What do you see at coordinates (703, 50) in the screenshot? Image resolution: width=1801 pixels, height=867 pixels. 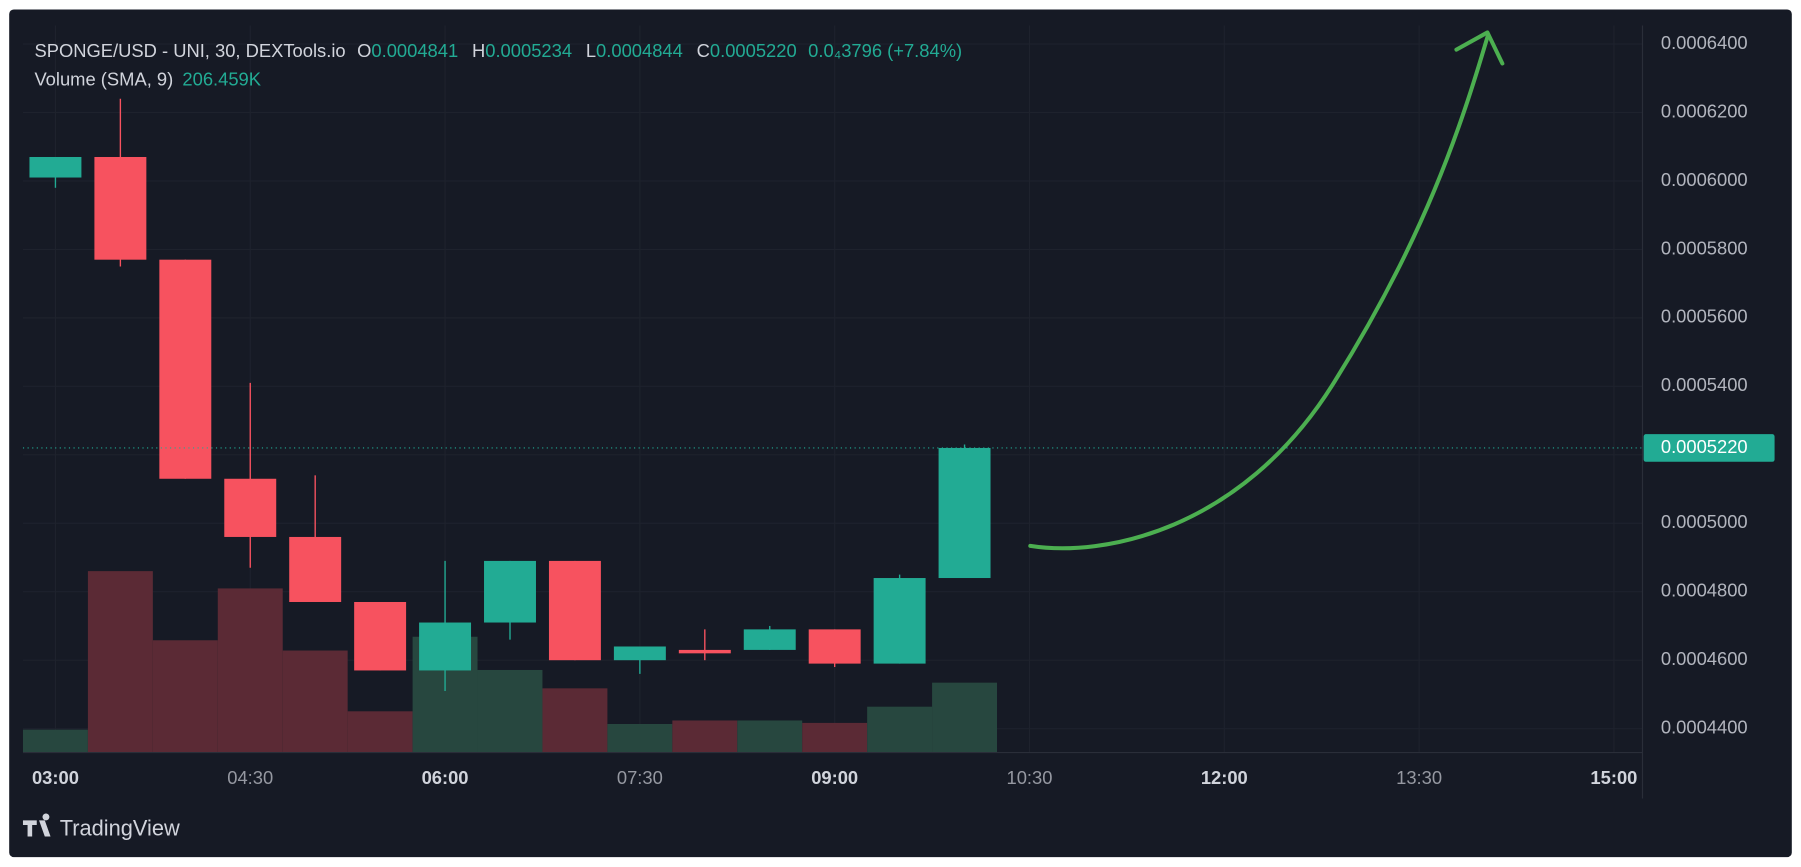 I see `ohlc-key: C` at bounding box center [703, 50].